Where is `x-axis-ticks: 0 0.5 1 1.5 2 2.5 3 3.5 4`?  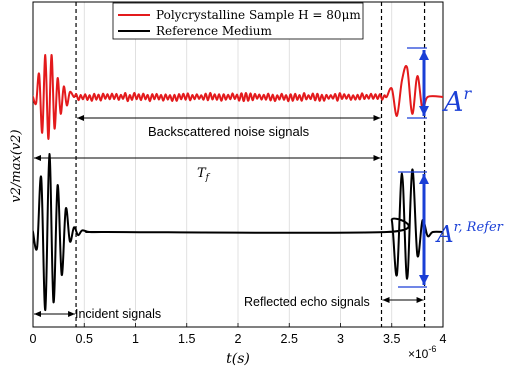
x-axis-ticks: 0 0.5 1 1.5 2 2.5 3 3.5 4 is located at coordinates (238, 334).